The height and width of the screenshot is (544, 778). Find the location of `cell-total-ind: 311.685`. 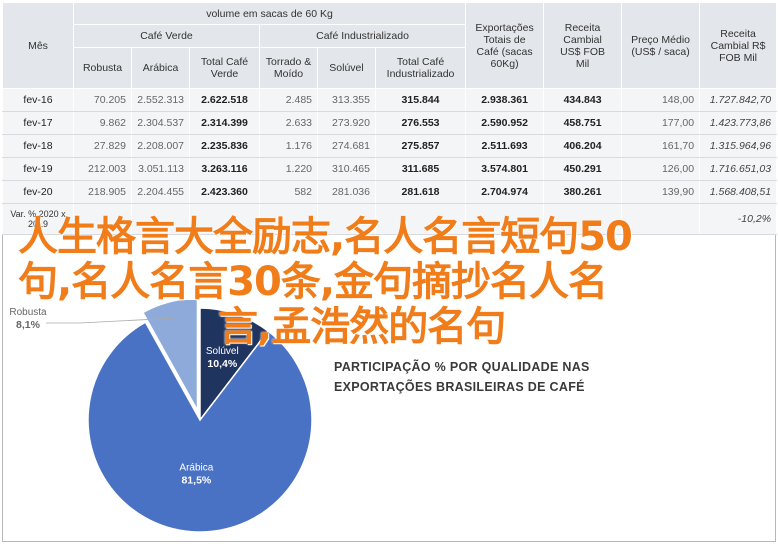

cell-total-ind: 311.685 is located at coordinates (420, 169).